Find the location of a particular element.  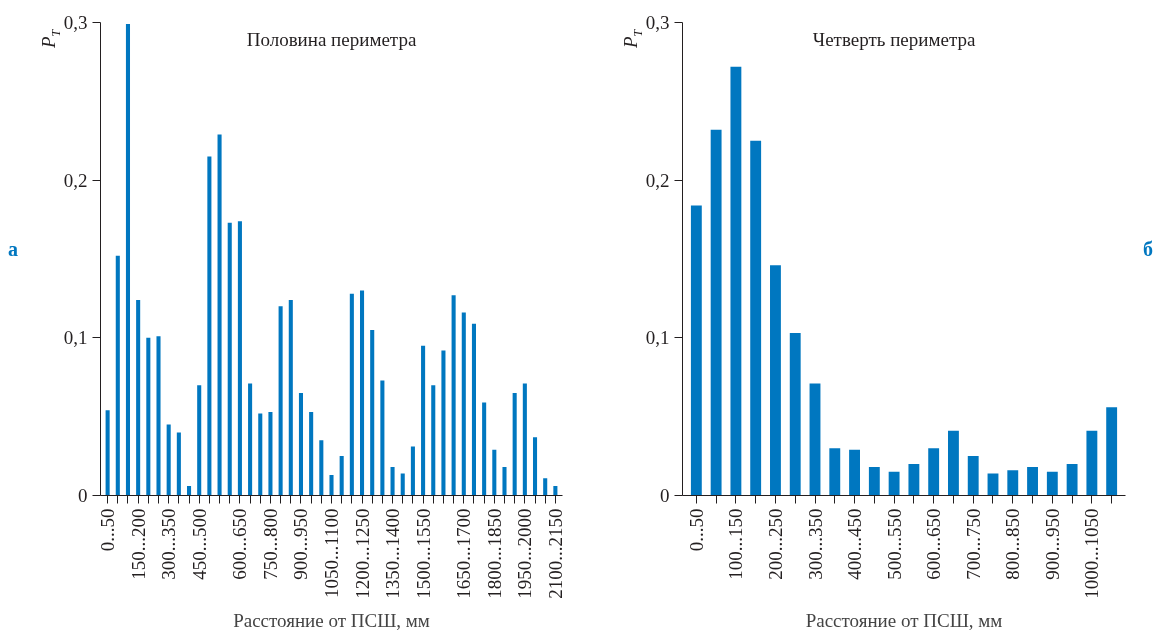

x-tick-label: 1950...2000 is located at coordinates (525, 553).